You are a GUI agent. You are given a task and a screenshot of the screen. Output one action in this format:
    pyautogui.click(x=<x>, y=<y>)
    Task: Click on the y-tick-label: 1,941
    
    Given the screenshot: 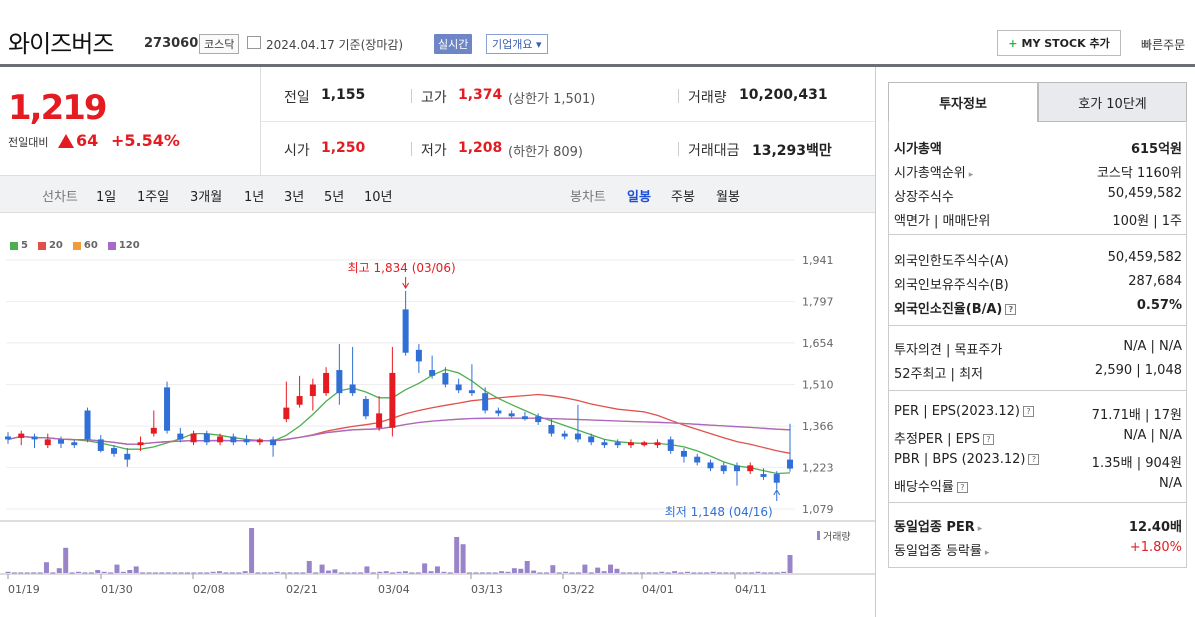 What is the action you would take?
    pyautogui.click(x=818, y=260)
    